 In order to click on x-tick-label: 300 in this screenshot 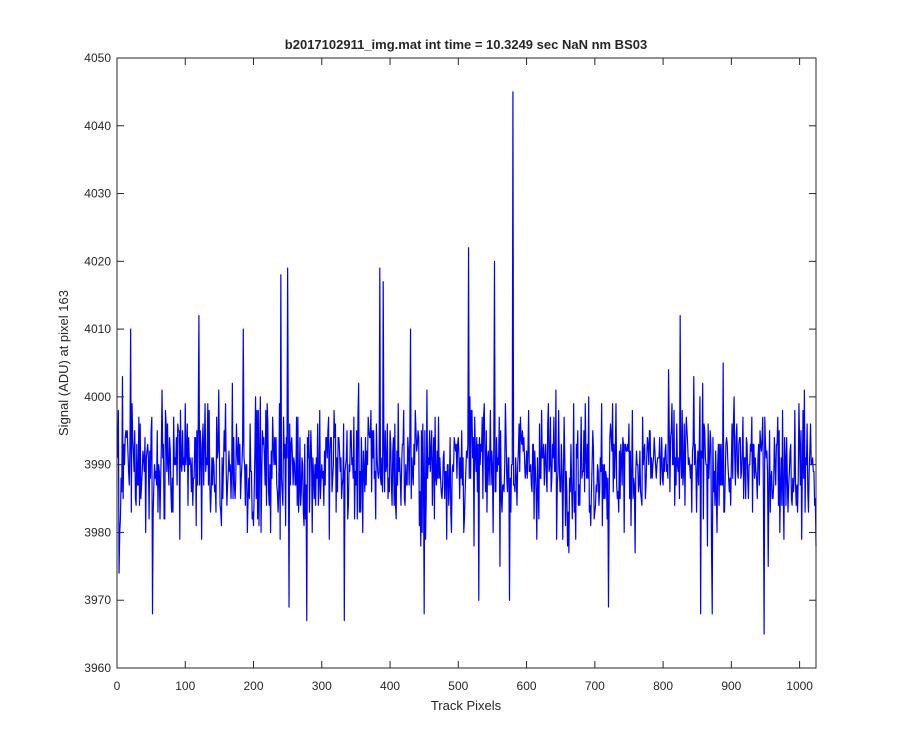, I will do `click(322, 686)`.